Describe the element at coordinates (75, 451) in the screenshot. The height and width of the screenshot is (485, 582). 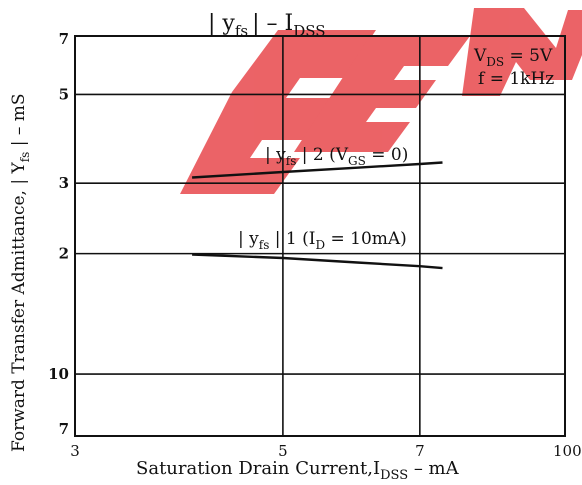
I see `x-tick-label: 3` at that location.